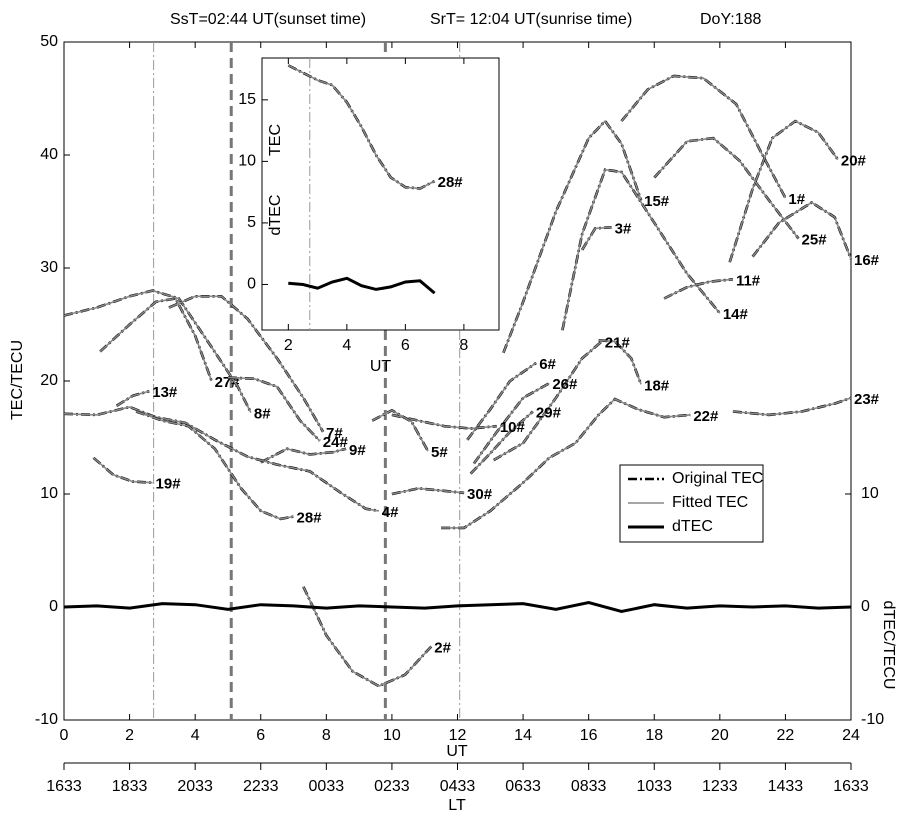 This screenshot has height=816, width=902. Describe the element at coordinates (346, 345) in the screenshot. I see `x-tick-label: 4` at that location.